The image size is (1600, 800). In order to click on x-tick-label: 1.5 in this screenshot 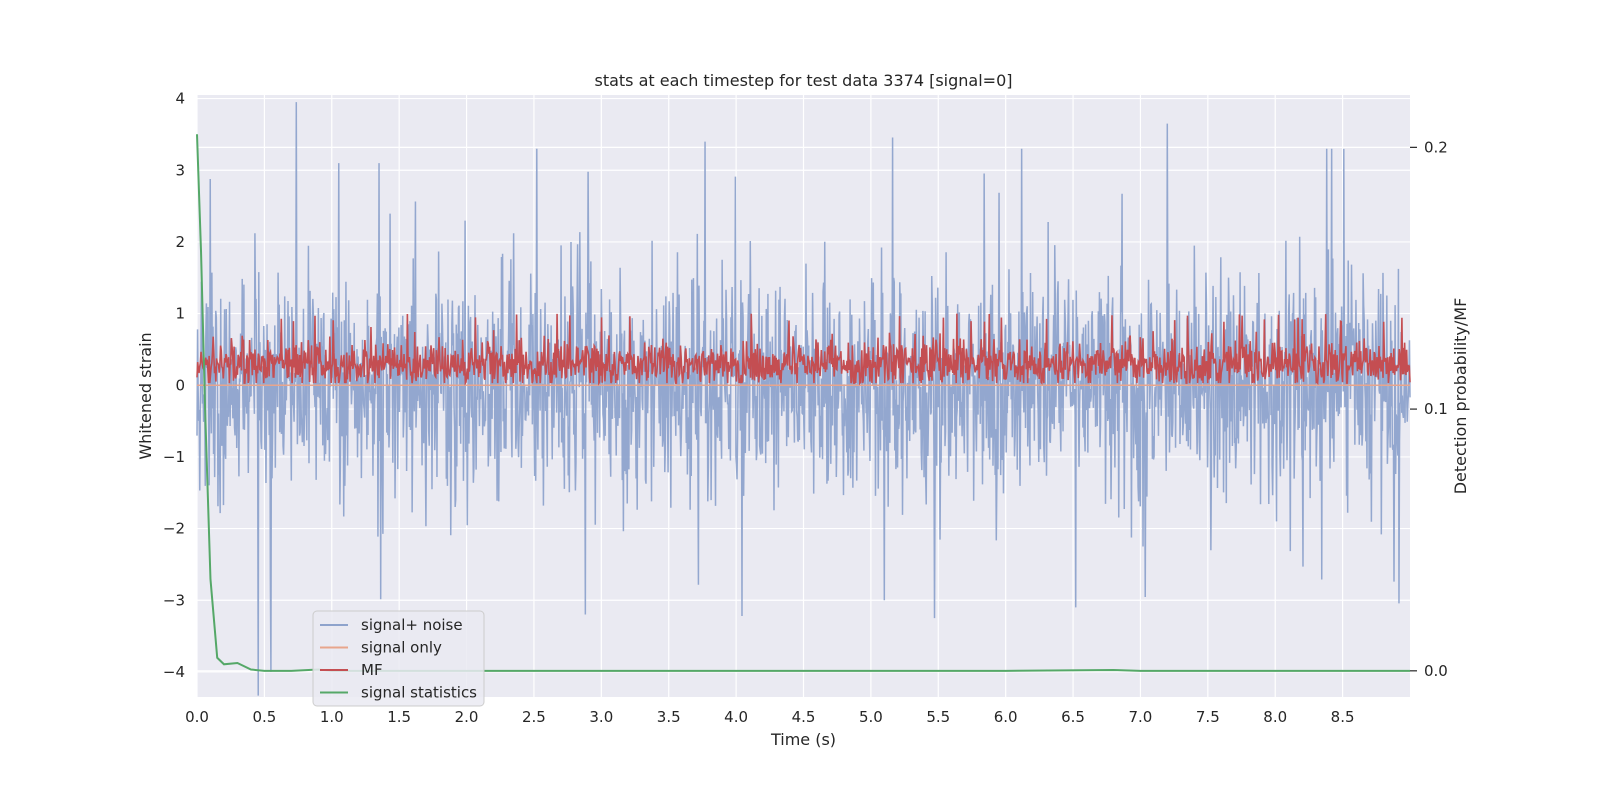, I will do `click(399, 717)`.